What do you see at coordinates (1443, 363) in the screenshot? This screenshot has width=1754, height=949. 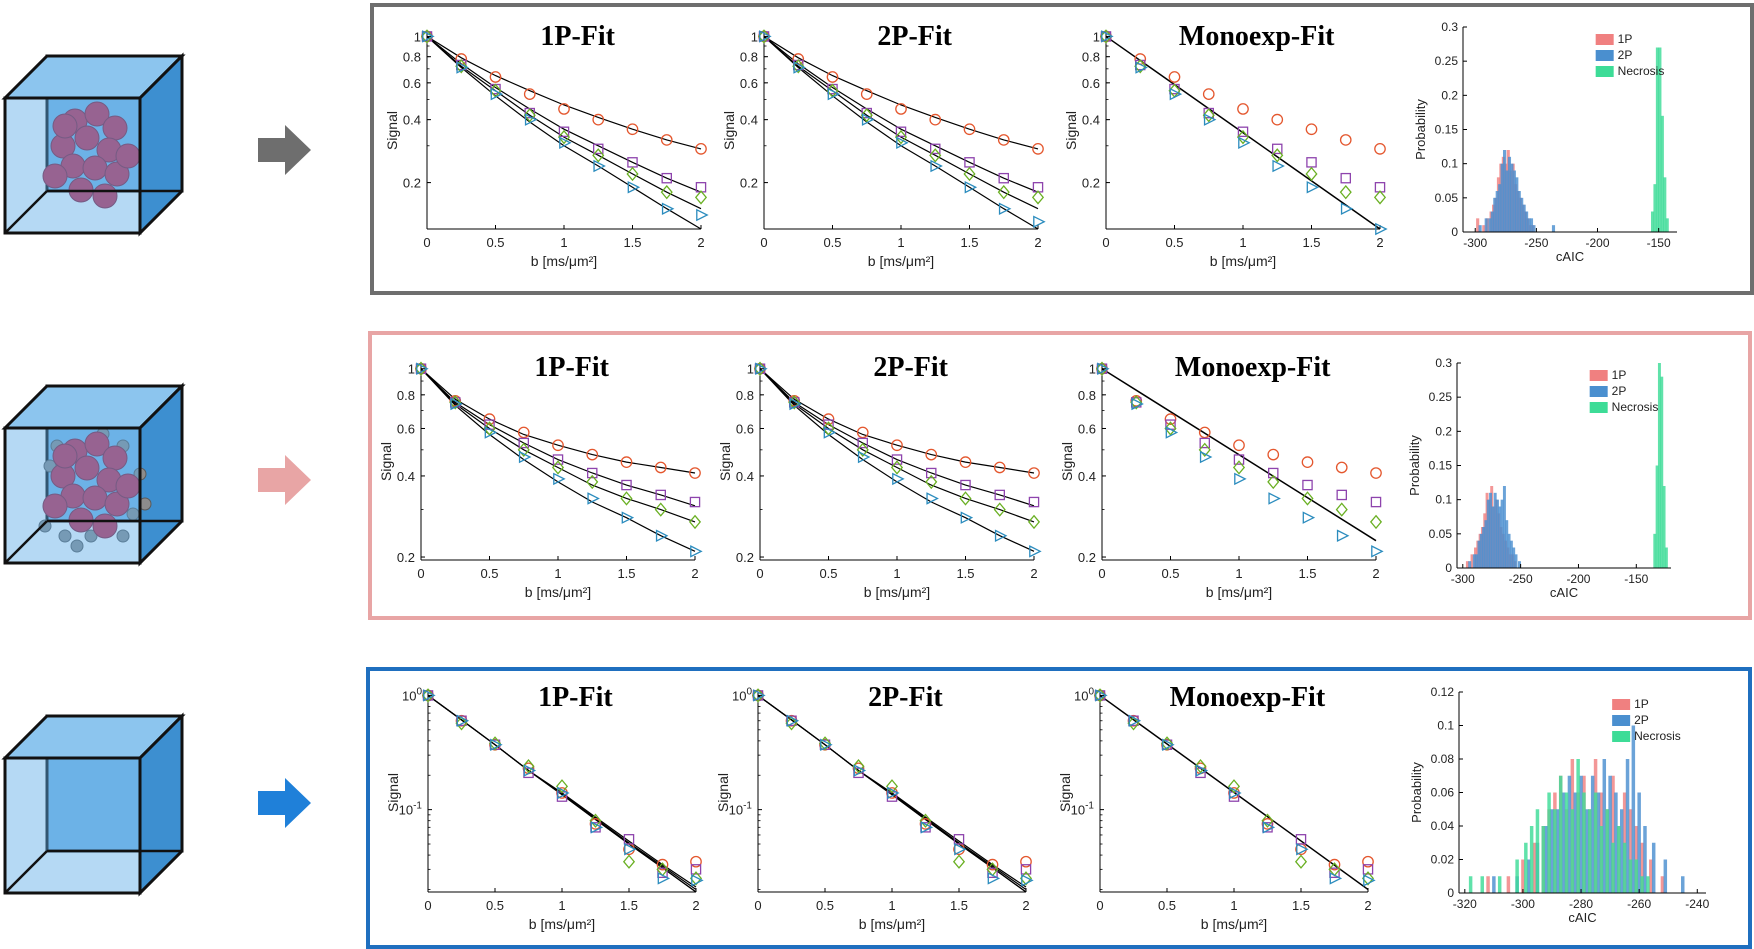 I see `y-tick-label: 0.3` at bounding box center [1443, 363].